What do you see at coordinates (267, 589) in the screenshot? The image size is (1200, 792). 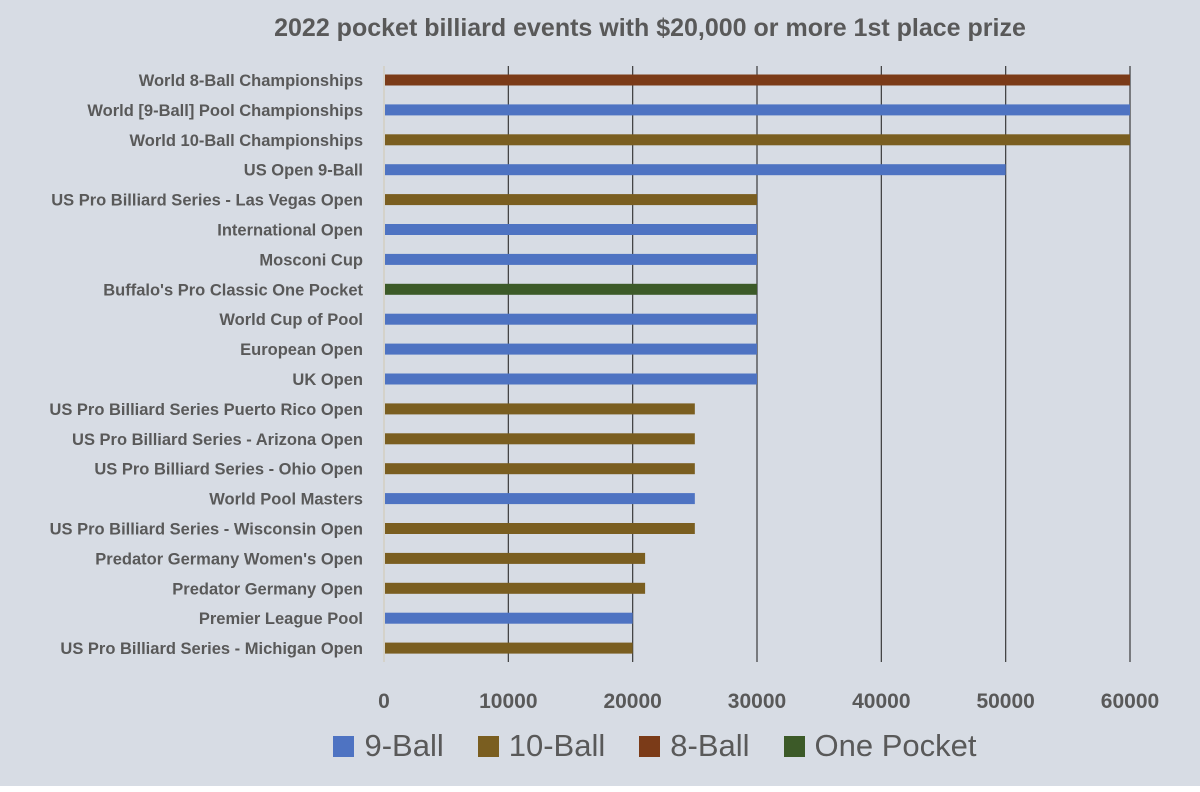 I see `category-label: Predator Germany Open` at bounding box center [267, 589].